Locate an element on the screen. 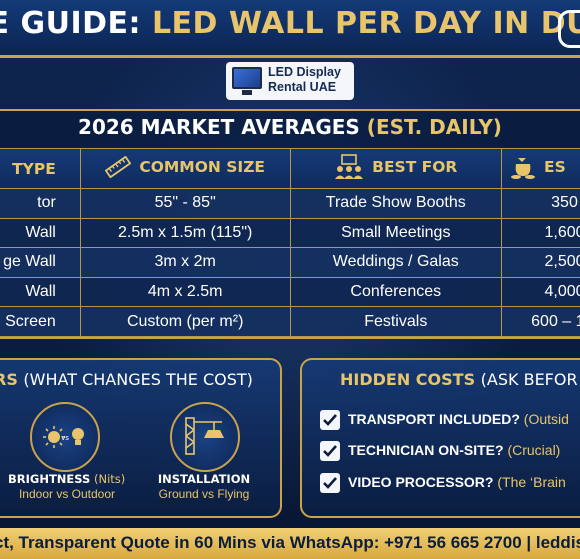 The width and height of the screenshot is (580, 559). installation-title-bold: INSTALLATION is located at coordinates (204, 479).